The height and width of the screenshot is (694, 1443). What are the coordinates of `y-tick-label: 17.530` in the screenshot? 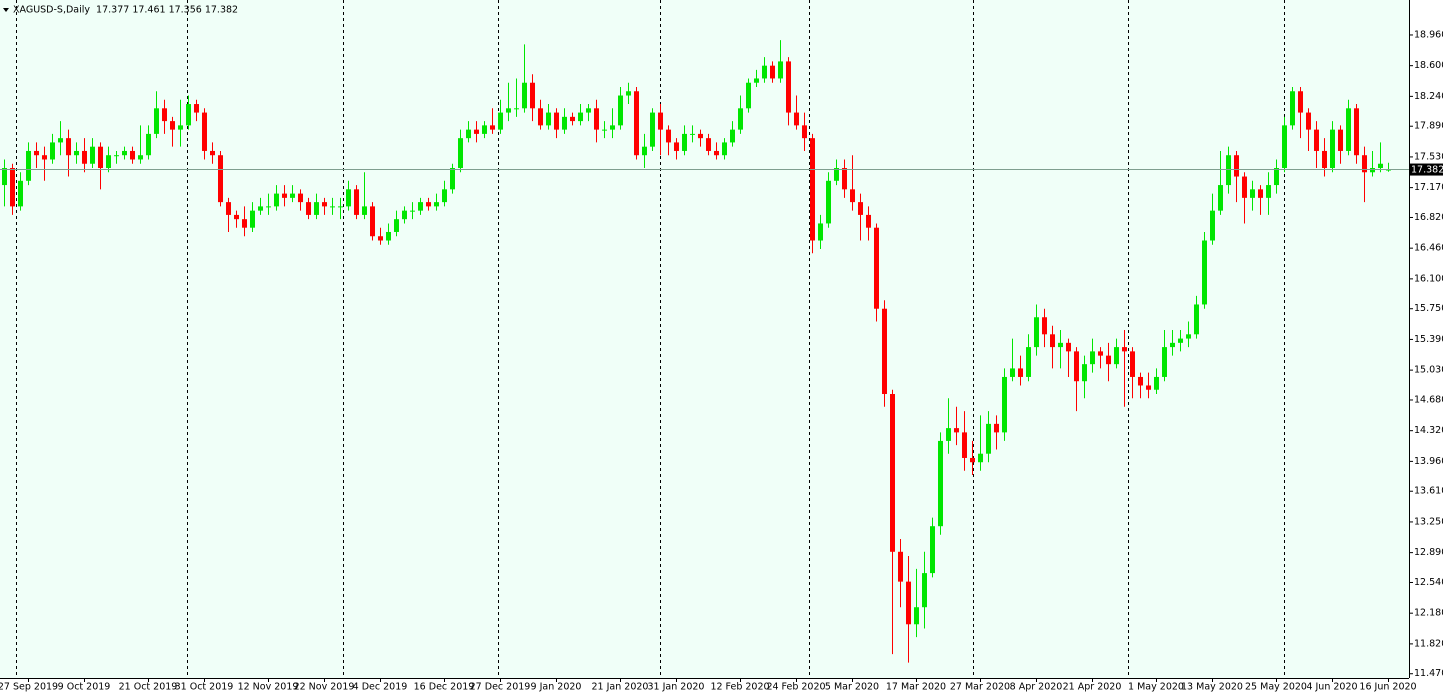 It's located at (1428, 156).